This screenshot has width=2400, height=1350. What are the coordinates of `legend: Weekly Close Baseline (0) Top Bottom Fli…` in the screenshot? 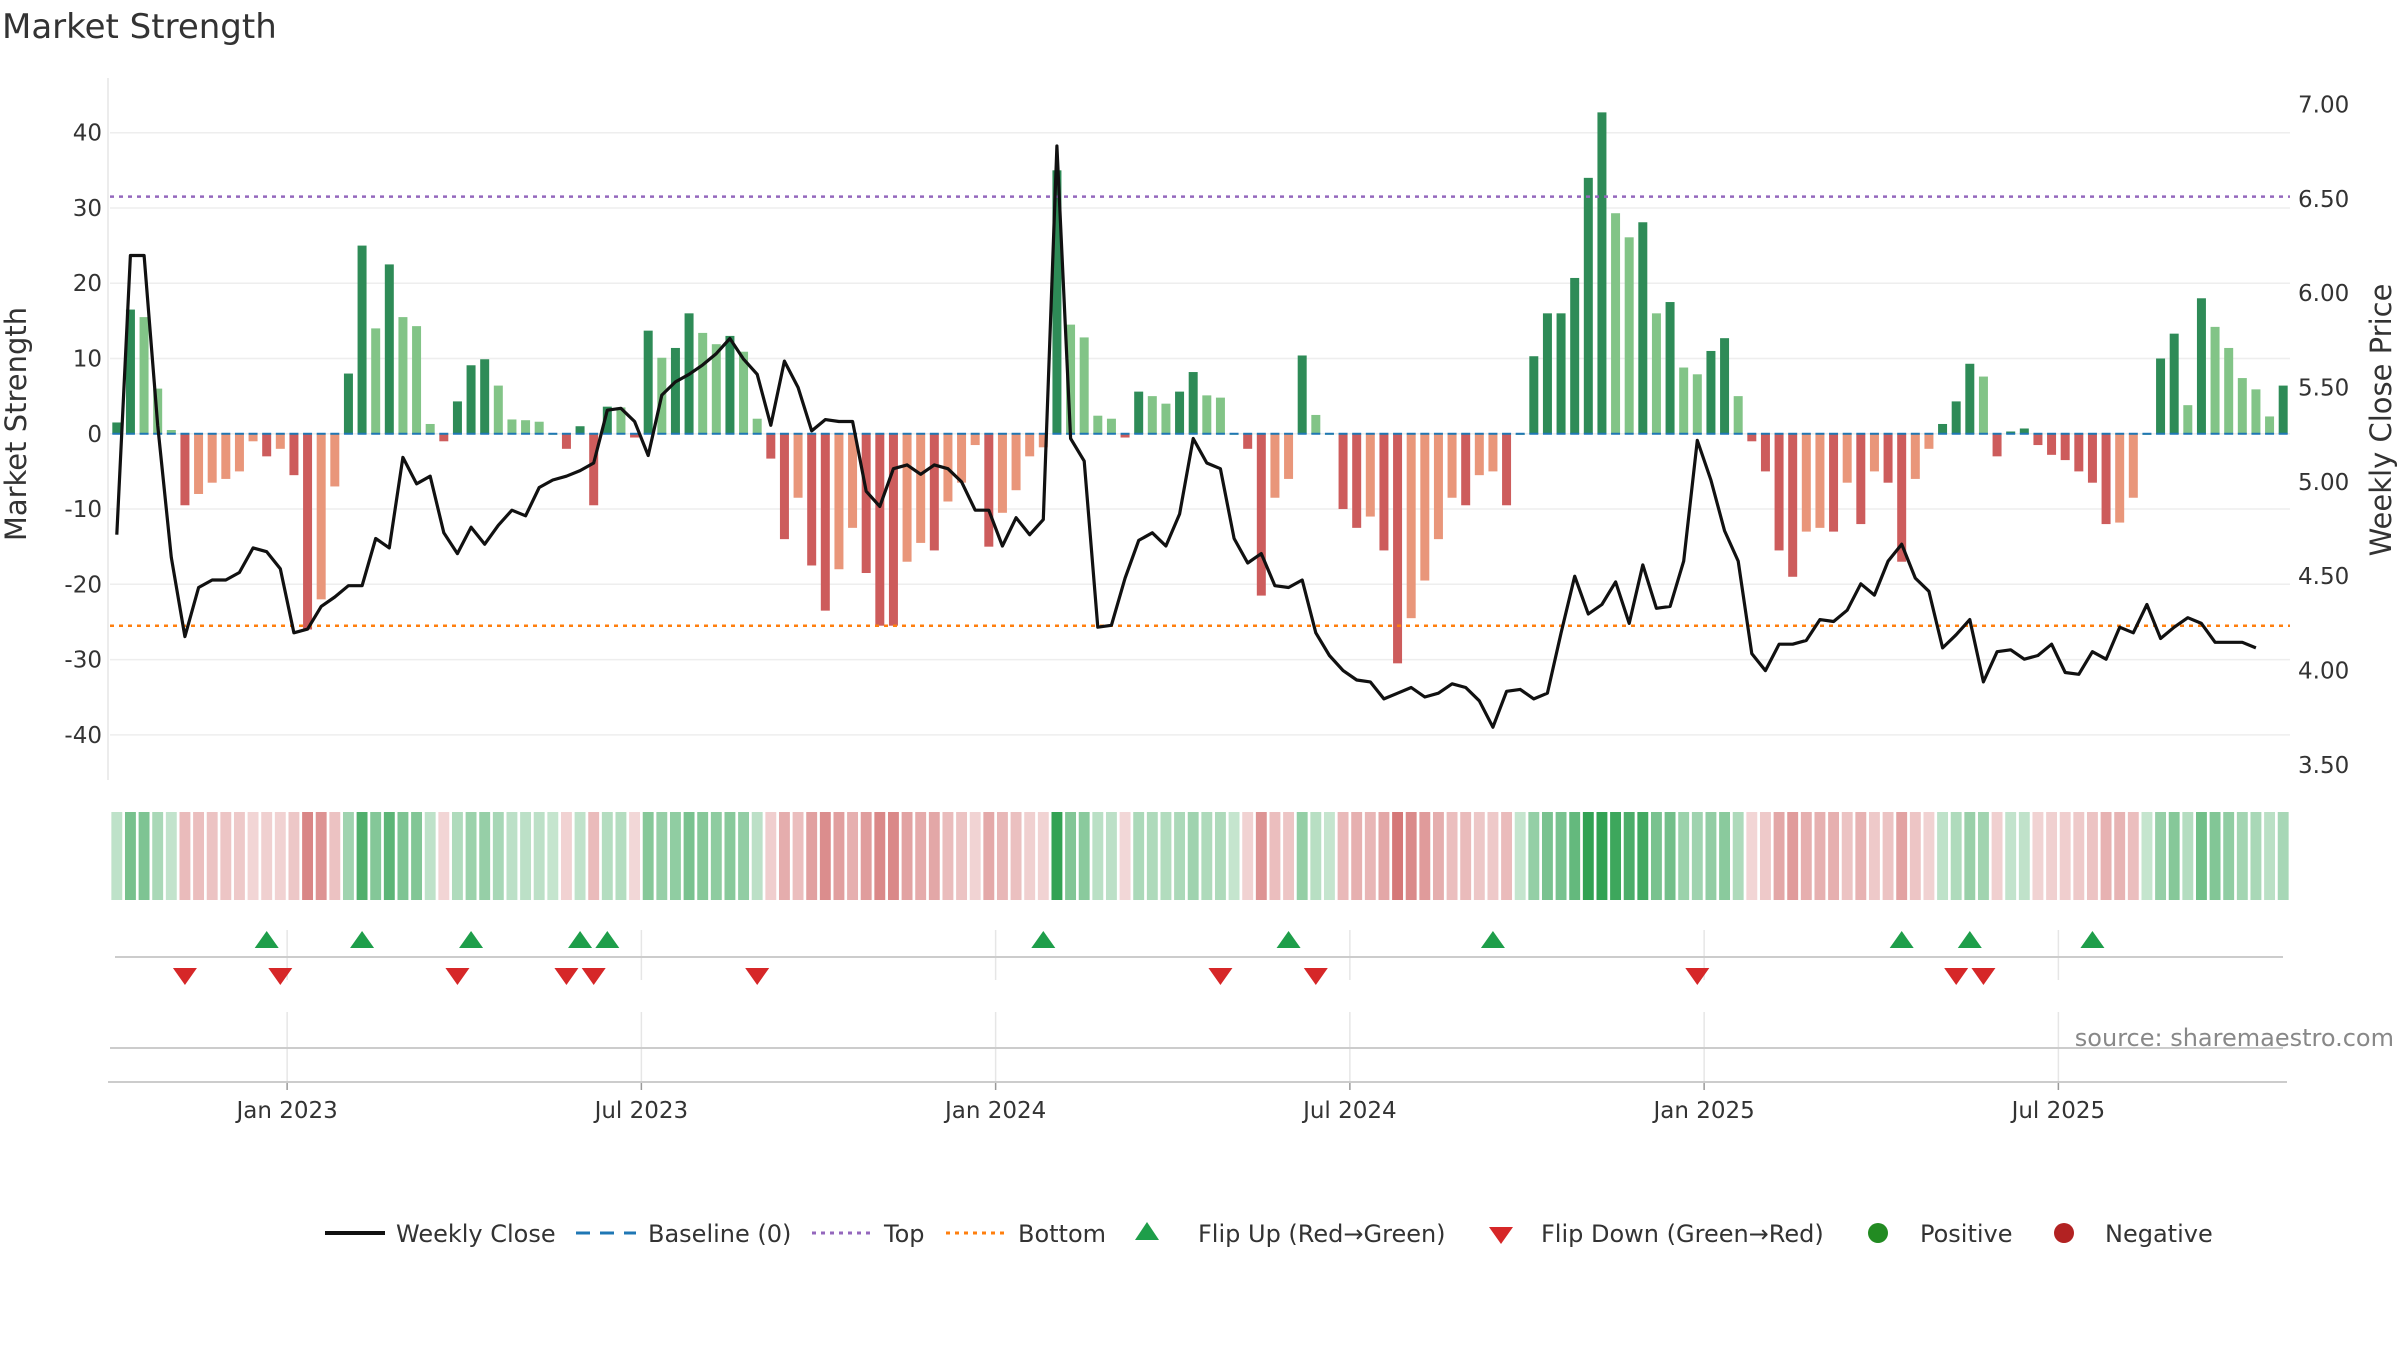 It's located at (1269, 1234).